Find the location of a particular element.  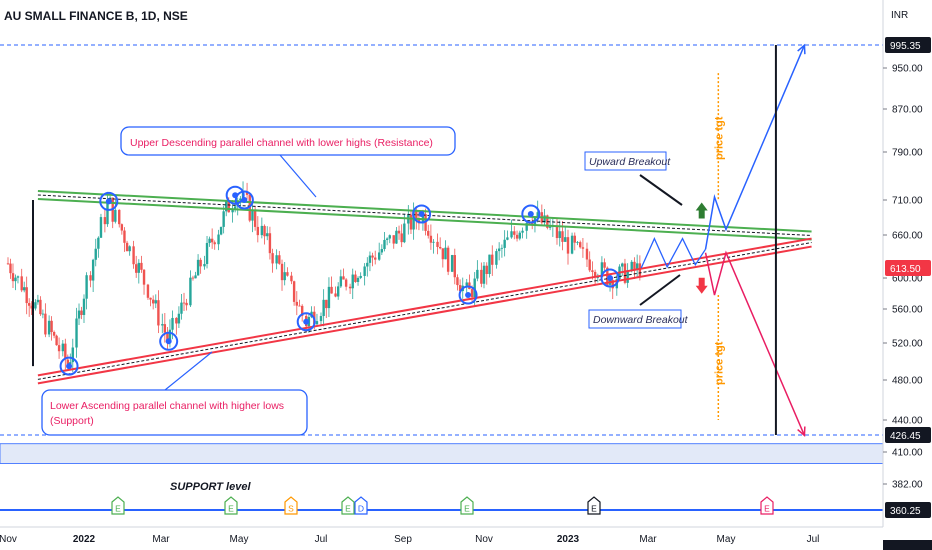

event-marker-icon: D is located at coordinates (361, 505).